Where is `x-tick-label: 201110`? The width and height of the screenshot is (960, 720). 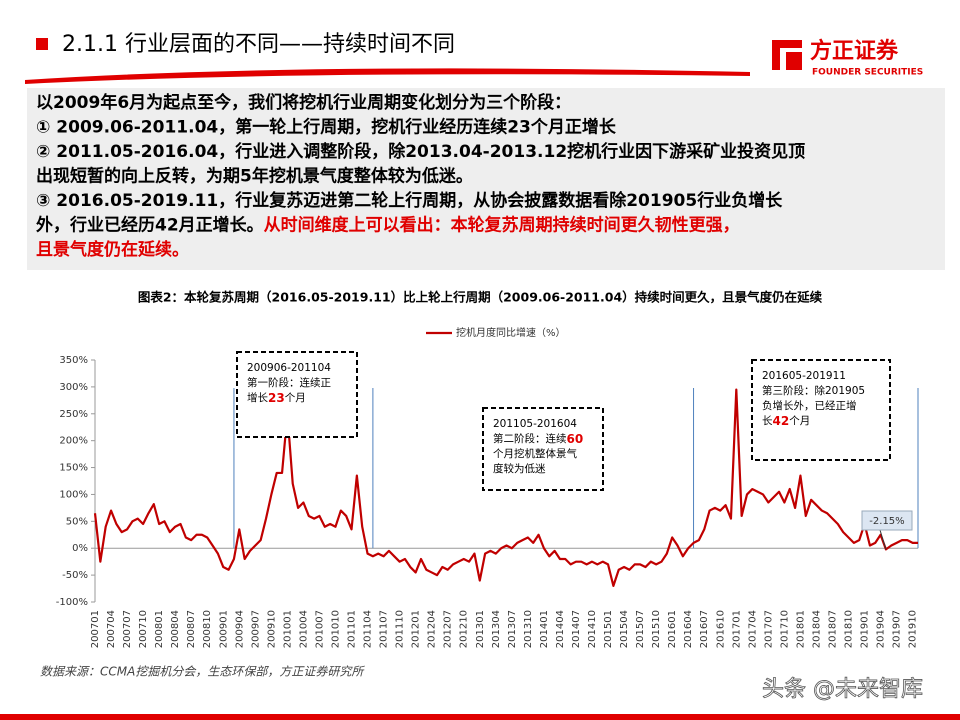 x-tick-label: 201110 is located at coordinates (400, 629).